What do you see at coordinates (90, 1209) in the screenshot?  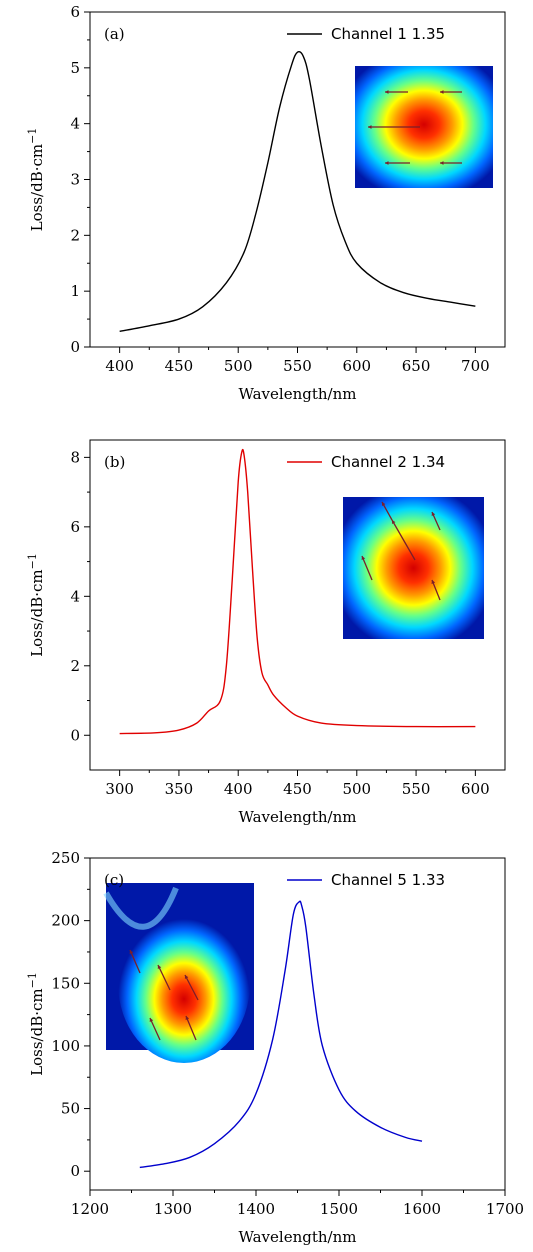 I see `x-tick-label: 1200` at bounding box center [90, 1209].